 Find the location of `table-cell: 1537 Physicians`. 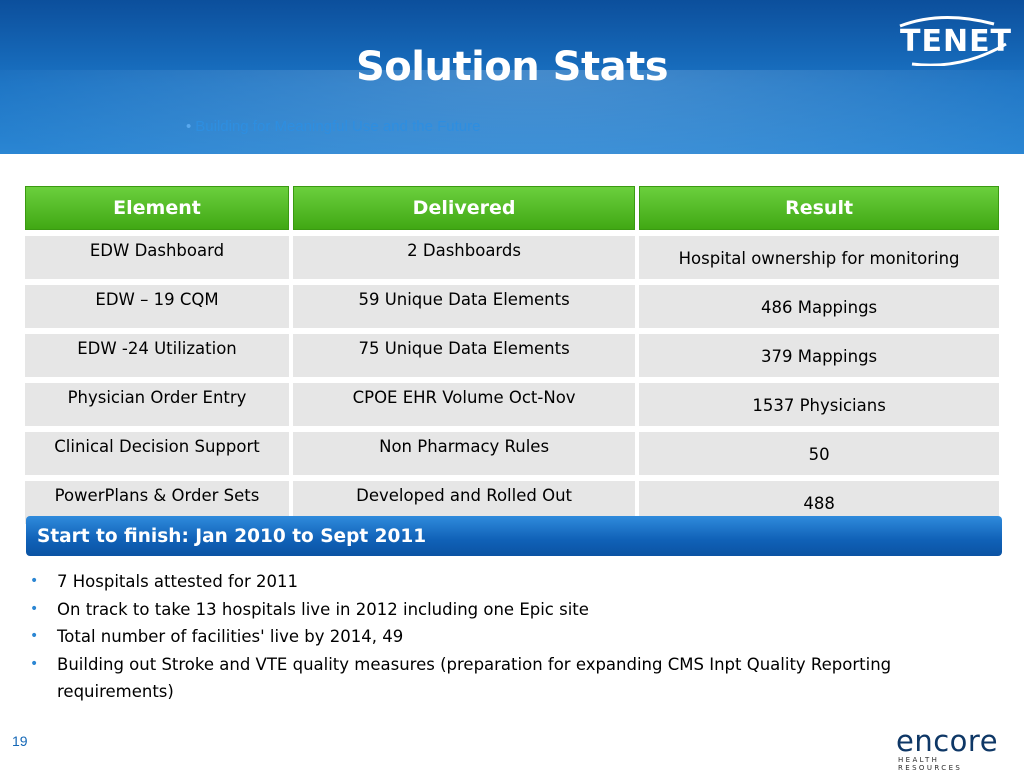

table-cell: 1537 Physicians is located at coordinates (819, 404).